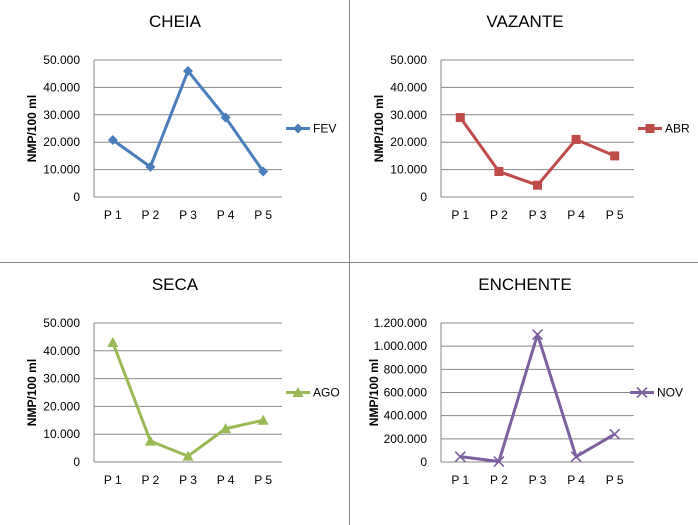 The width and height of the screenshot is (698, 525). I want to click on y-tick-label: 600.000, so click(406, 393).